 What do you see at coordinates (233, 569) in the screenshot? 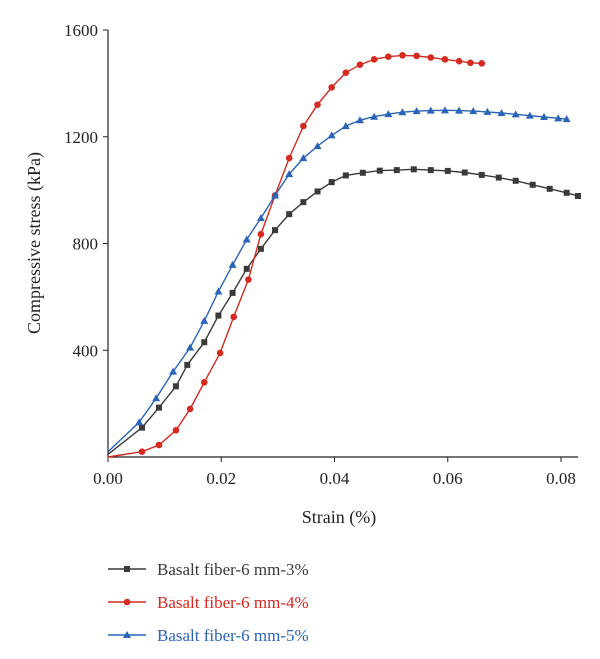
I see `legend-label: Basalt fiber-6 mm-3%` at bounding box center [233, 569].